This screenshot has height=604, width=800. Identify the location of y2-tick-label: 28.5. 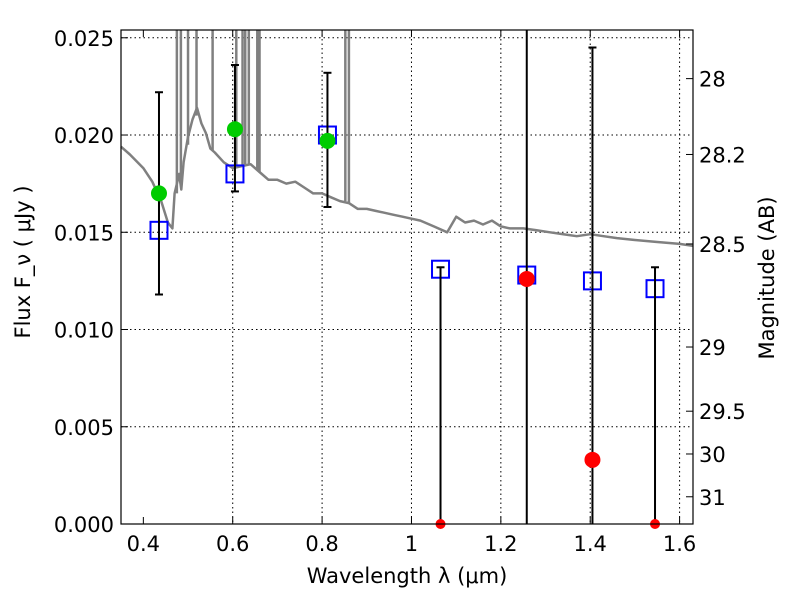
(722, 245).